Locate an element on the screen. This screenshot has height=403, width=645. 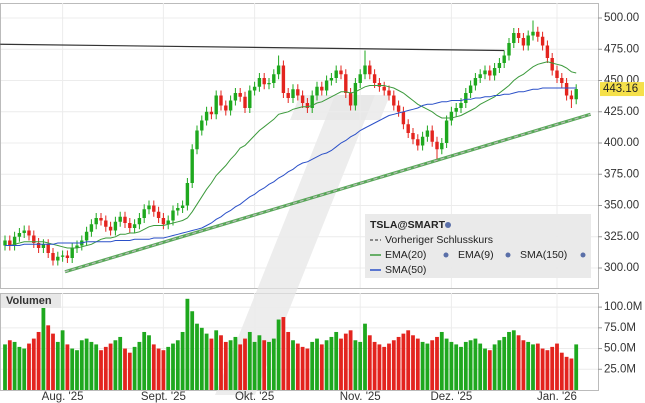
trendline is located at coordinates (252, 47).